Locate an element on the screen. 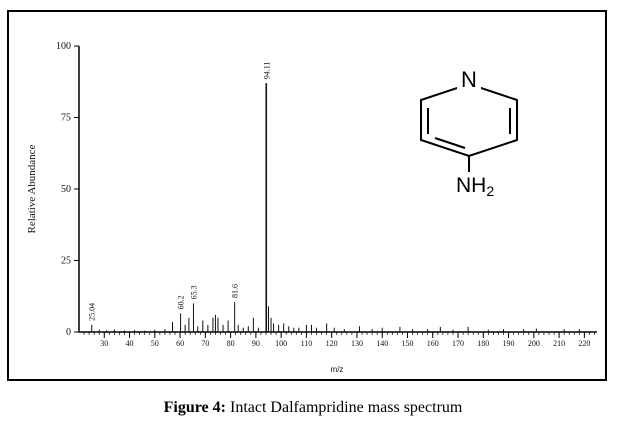  ring-atom-mask is located at coordinates (469, 80).